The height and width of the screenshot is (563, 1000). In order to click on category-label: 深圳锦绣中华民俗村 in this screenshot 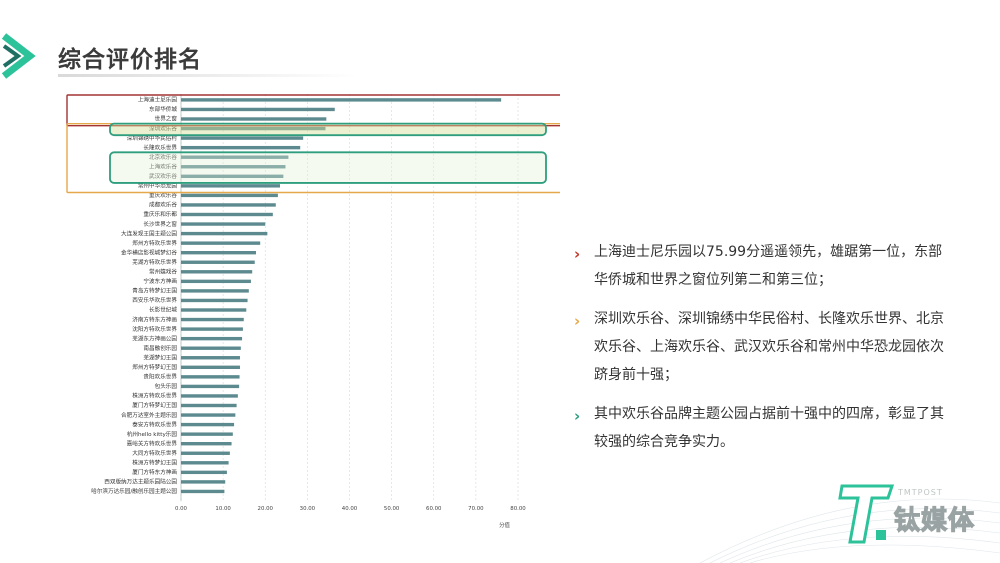, I will do `click(152, 138)`.